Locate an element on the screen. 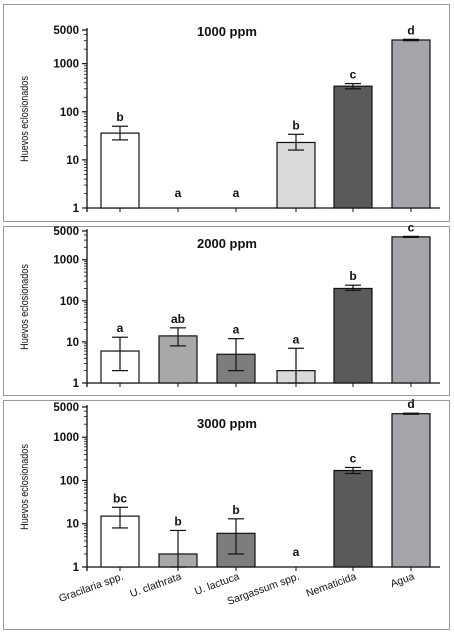  x-tick-label: Nematicida is located at coordinates (332, 584).